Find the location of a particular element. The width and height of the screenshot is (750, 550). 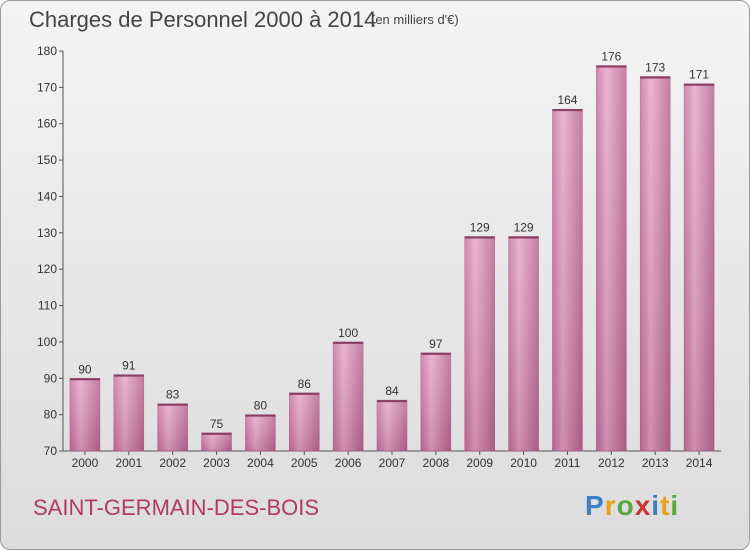

x-tick-label: 2009 is located at coordinates (479, 463).